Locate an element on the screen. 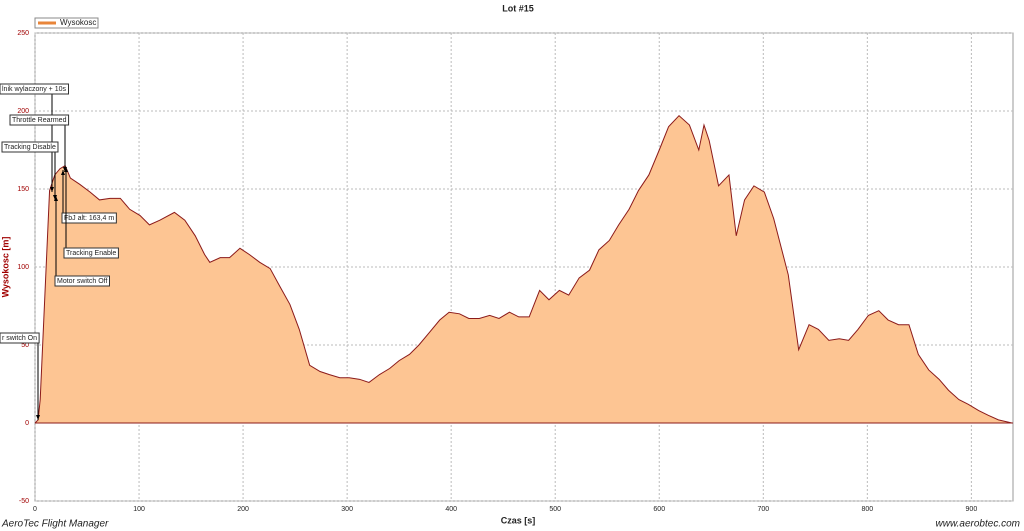  x-tick-label: 400 is located at coordinates (451, 509).